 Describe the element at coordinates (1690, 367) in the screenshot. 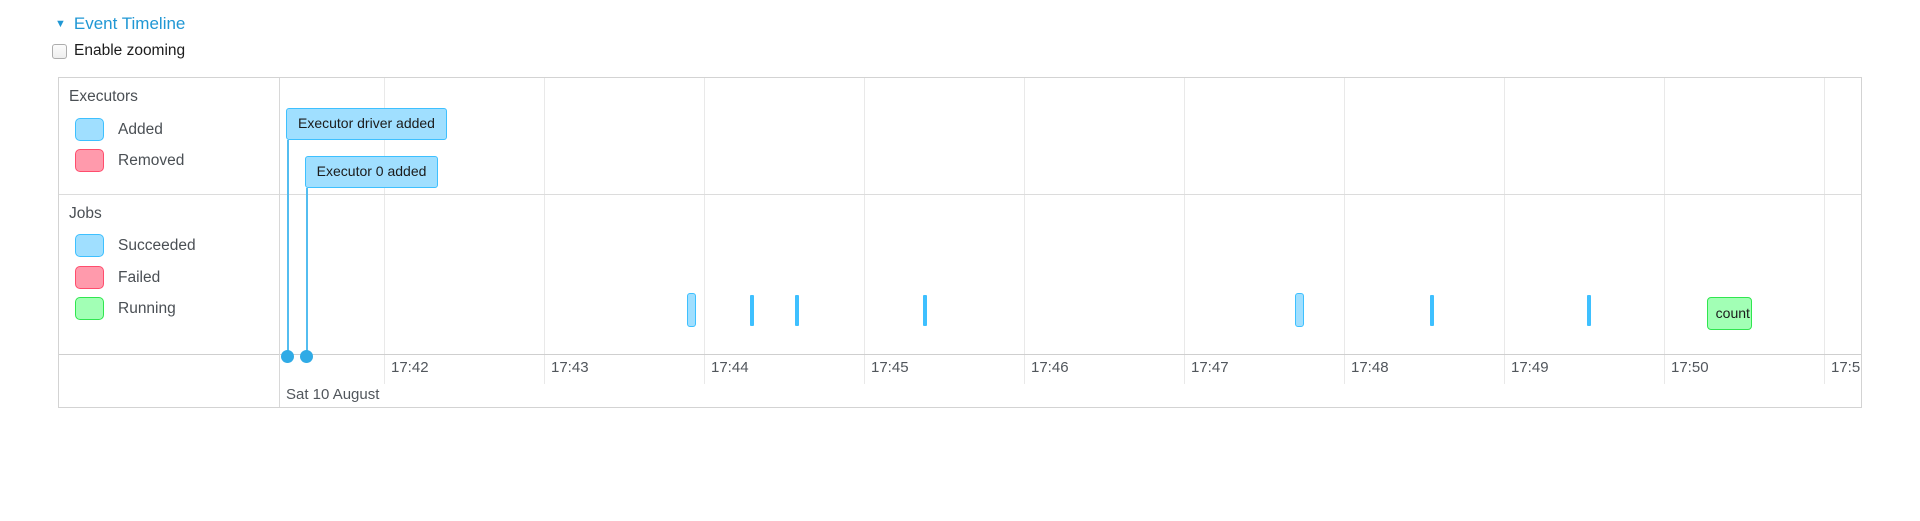

I see `axis-tick-17:50: 17:50` at that location.